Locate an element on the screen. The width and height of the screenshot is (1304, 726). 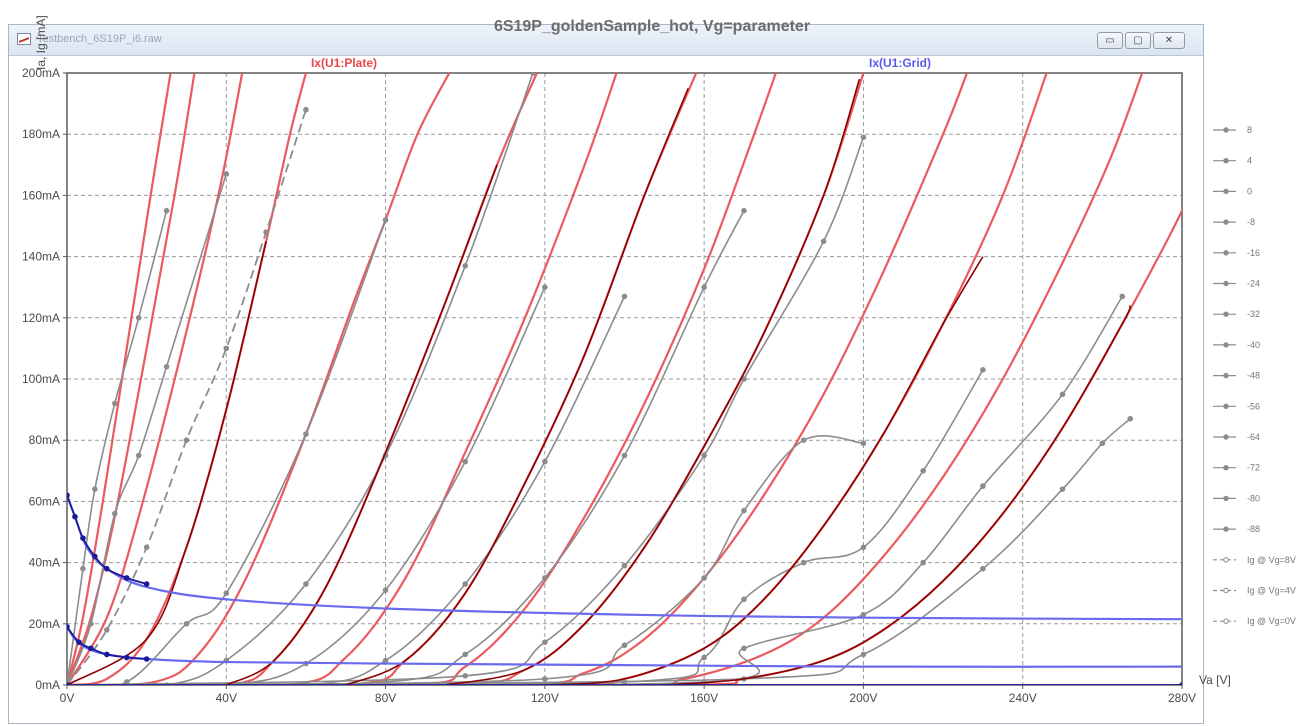
y-tick-label: 80mA is located at coordinates (44, 440).